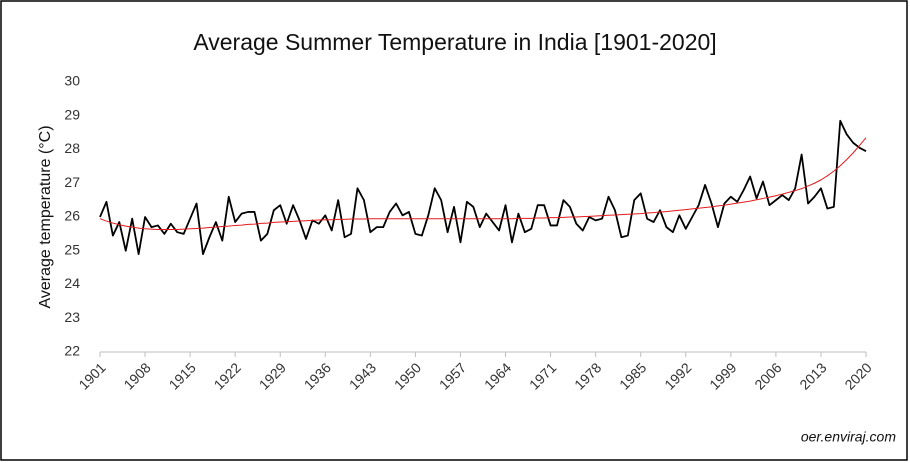 Image resolution: width=910 pixels, height=463 pixels. I want to click on source: oer.enviraj.com, so click(849, 437).